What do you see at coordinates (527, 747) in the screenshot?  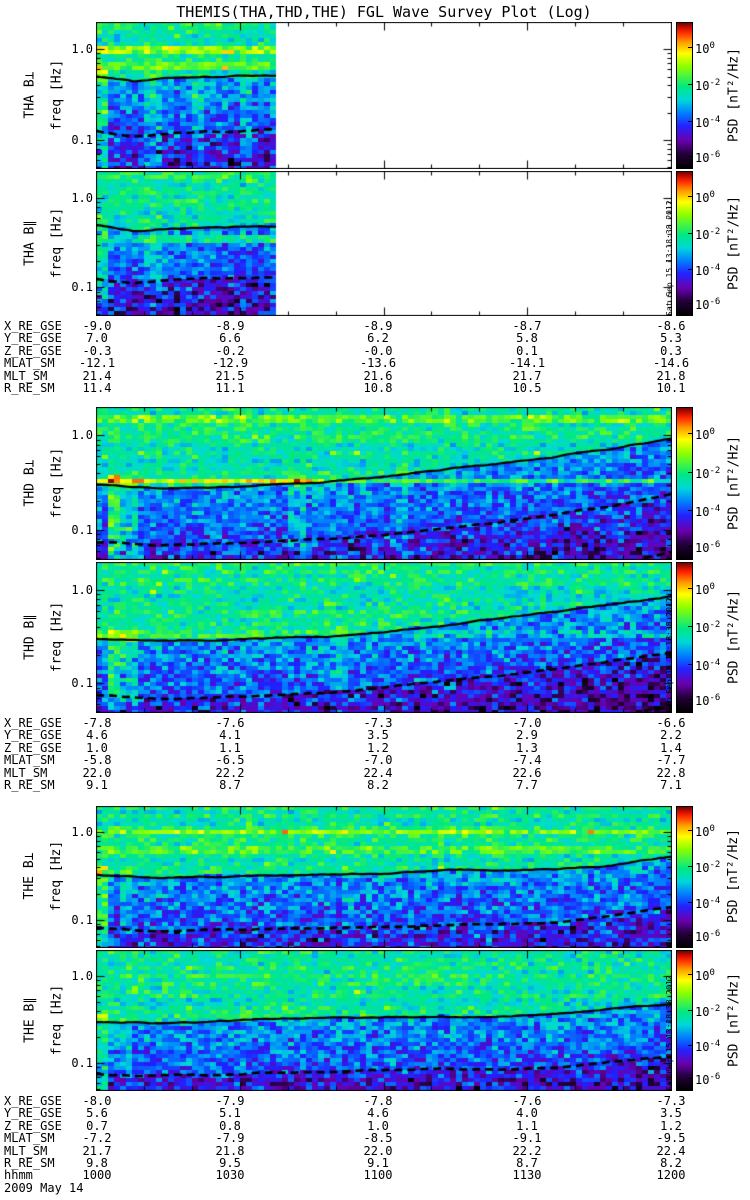 I see `ephemeris-value: 1.3` at bounding box center [527, 747].